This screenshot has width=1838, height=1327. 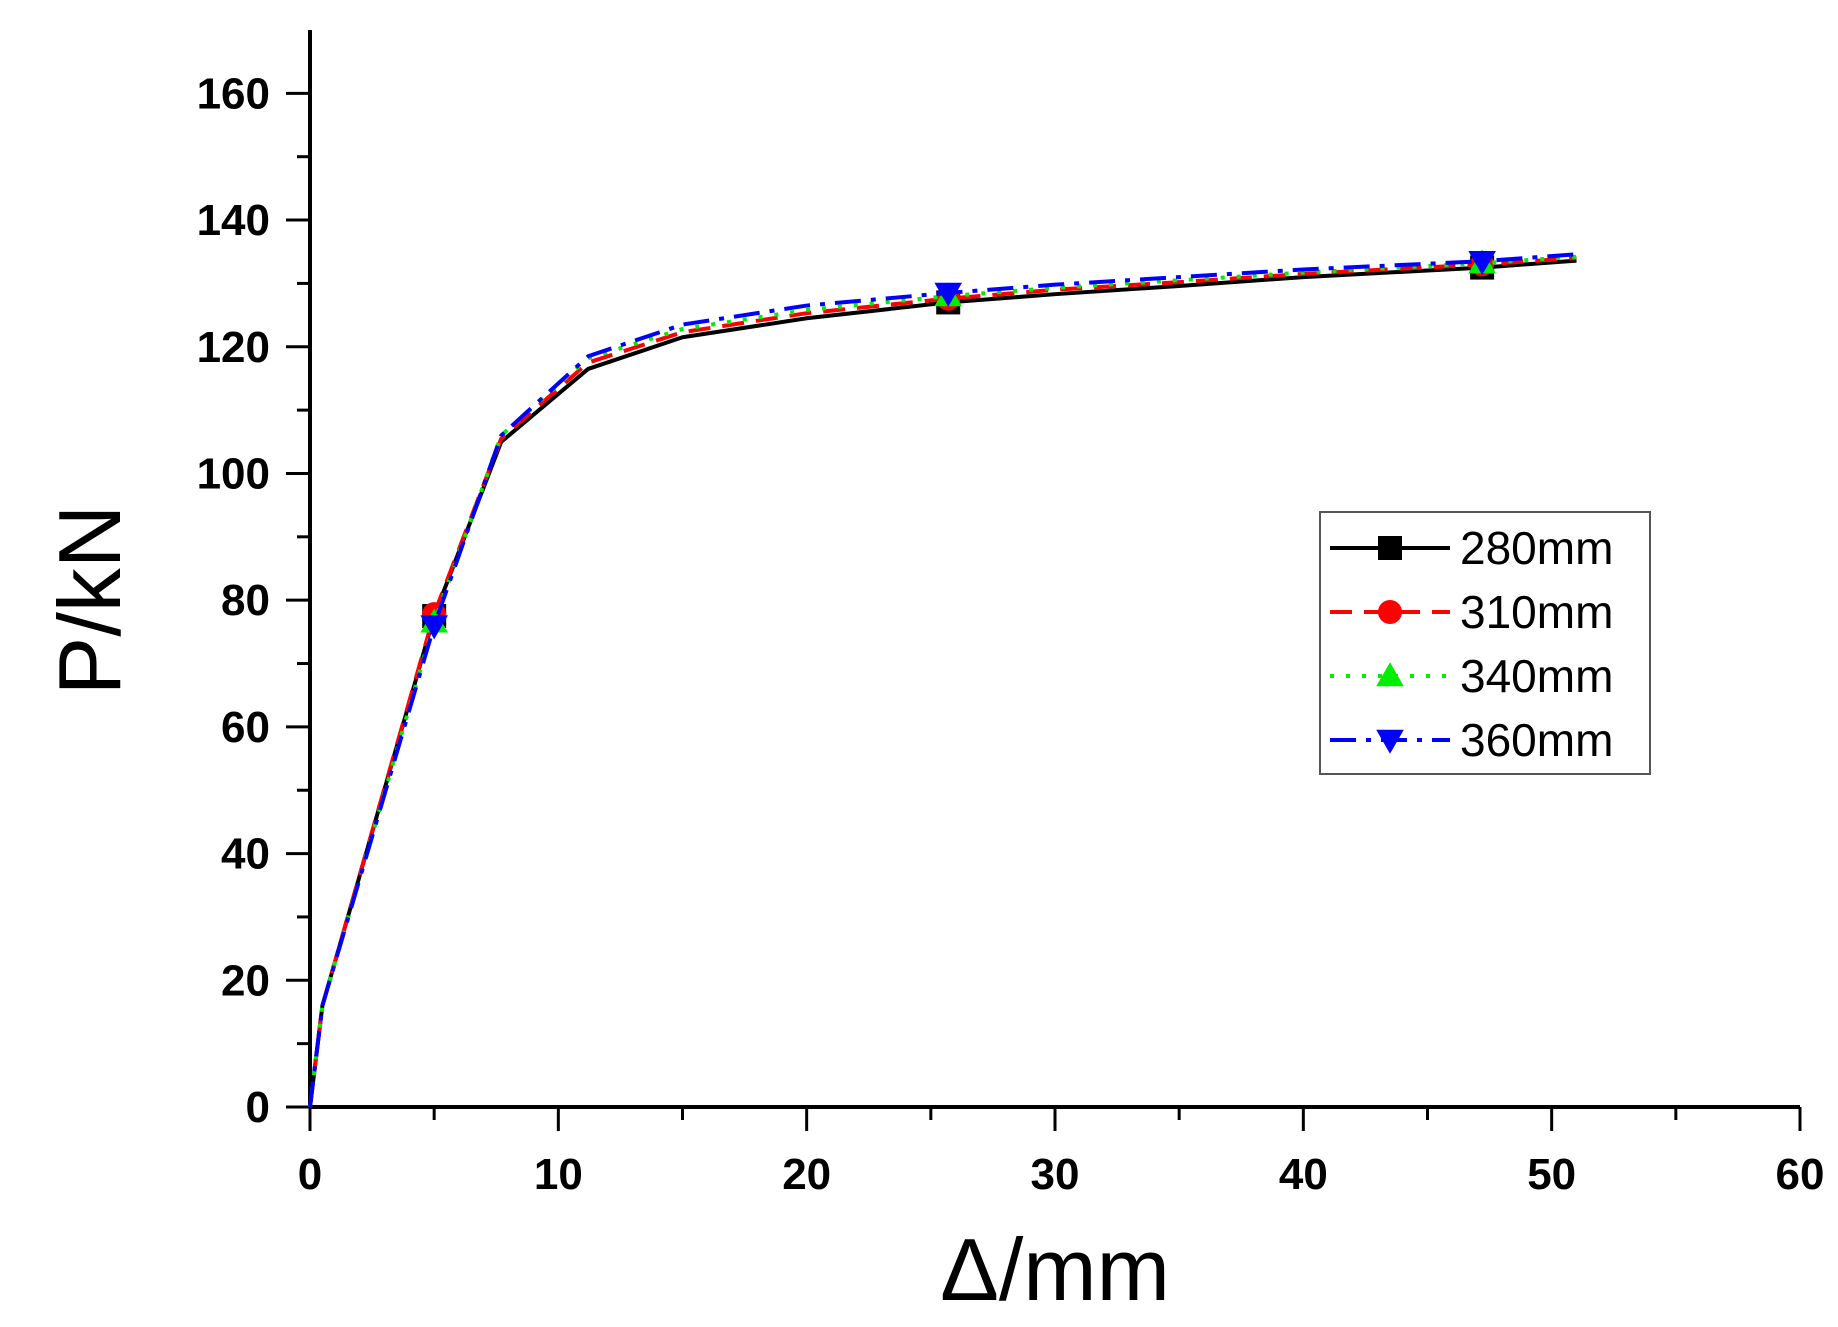 I want to click on y-tick-label: 0, so click(x=258, y=1107).